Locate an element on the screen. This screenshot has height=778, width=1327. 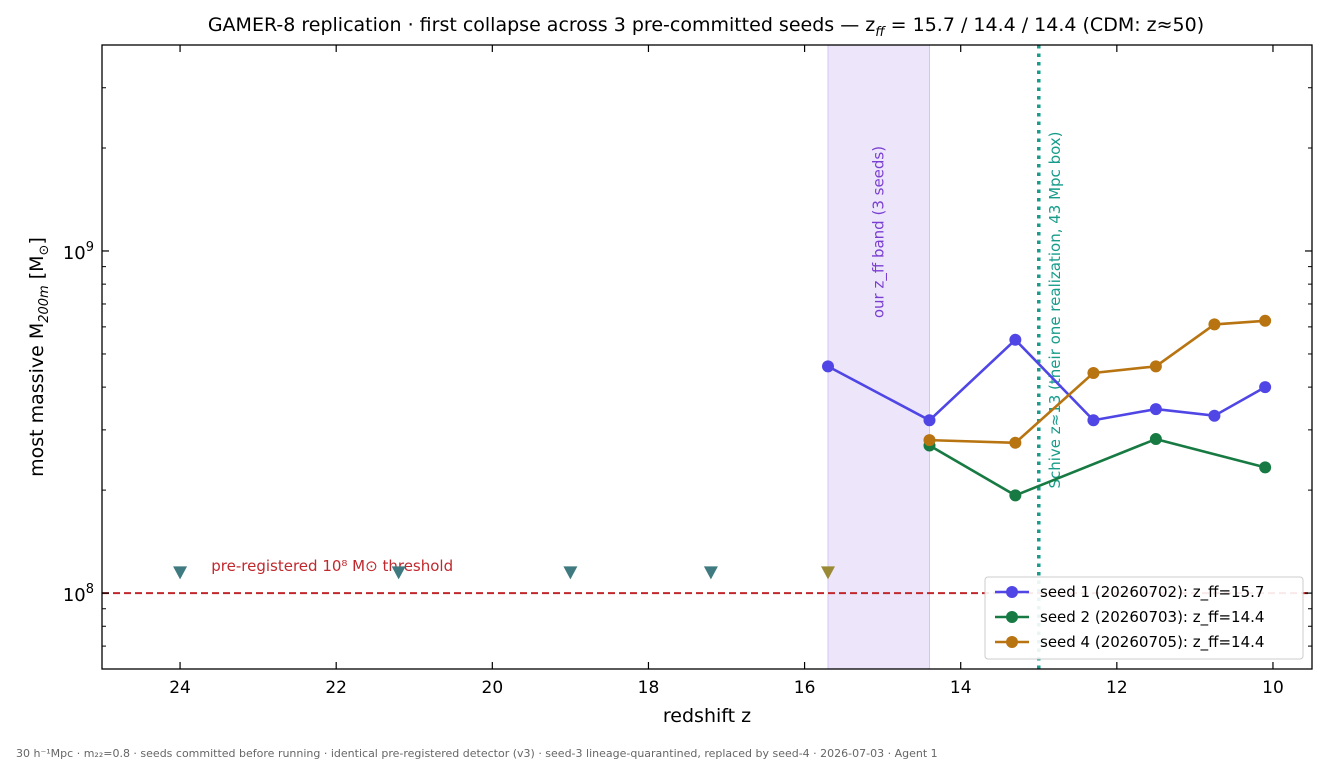
x-tick-label: 22 is located at coordinates (336, 688).